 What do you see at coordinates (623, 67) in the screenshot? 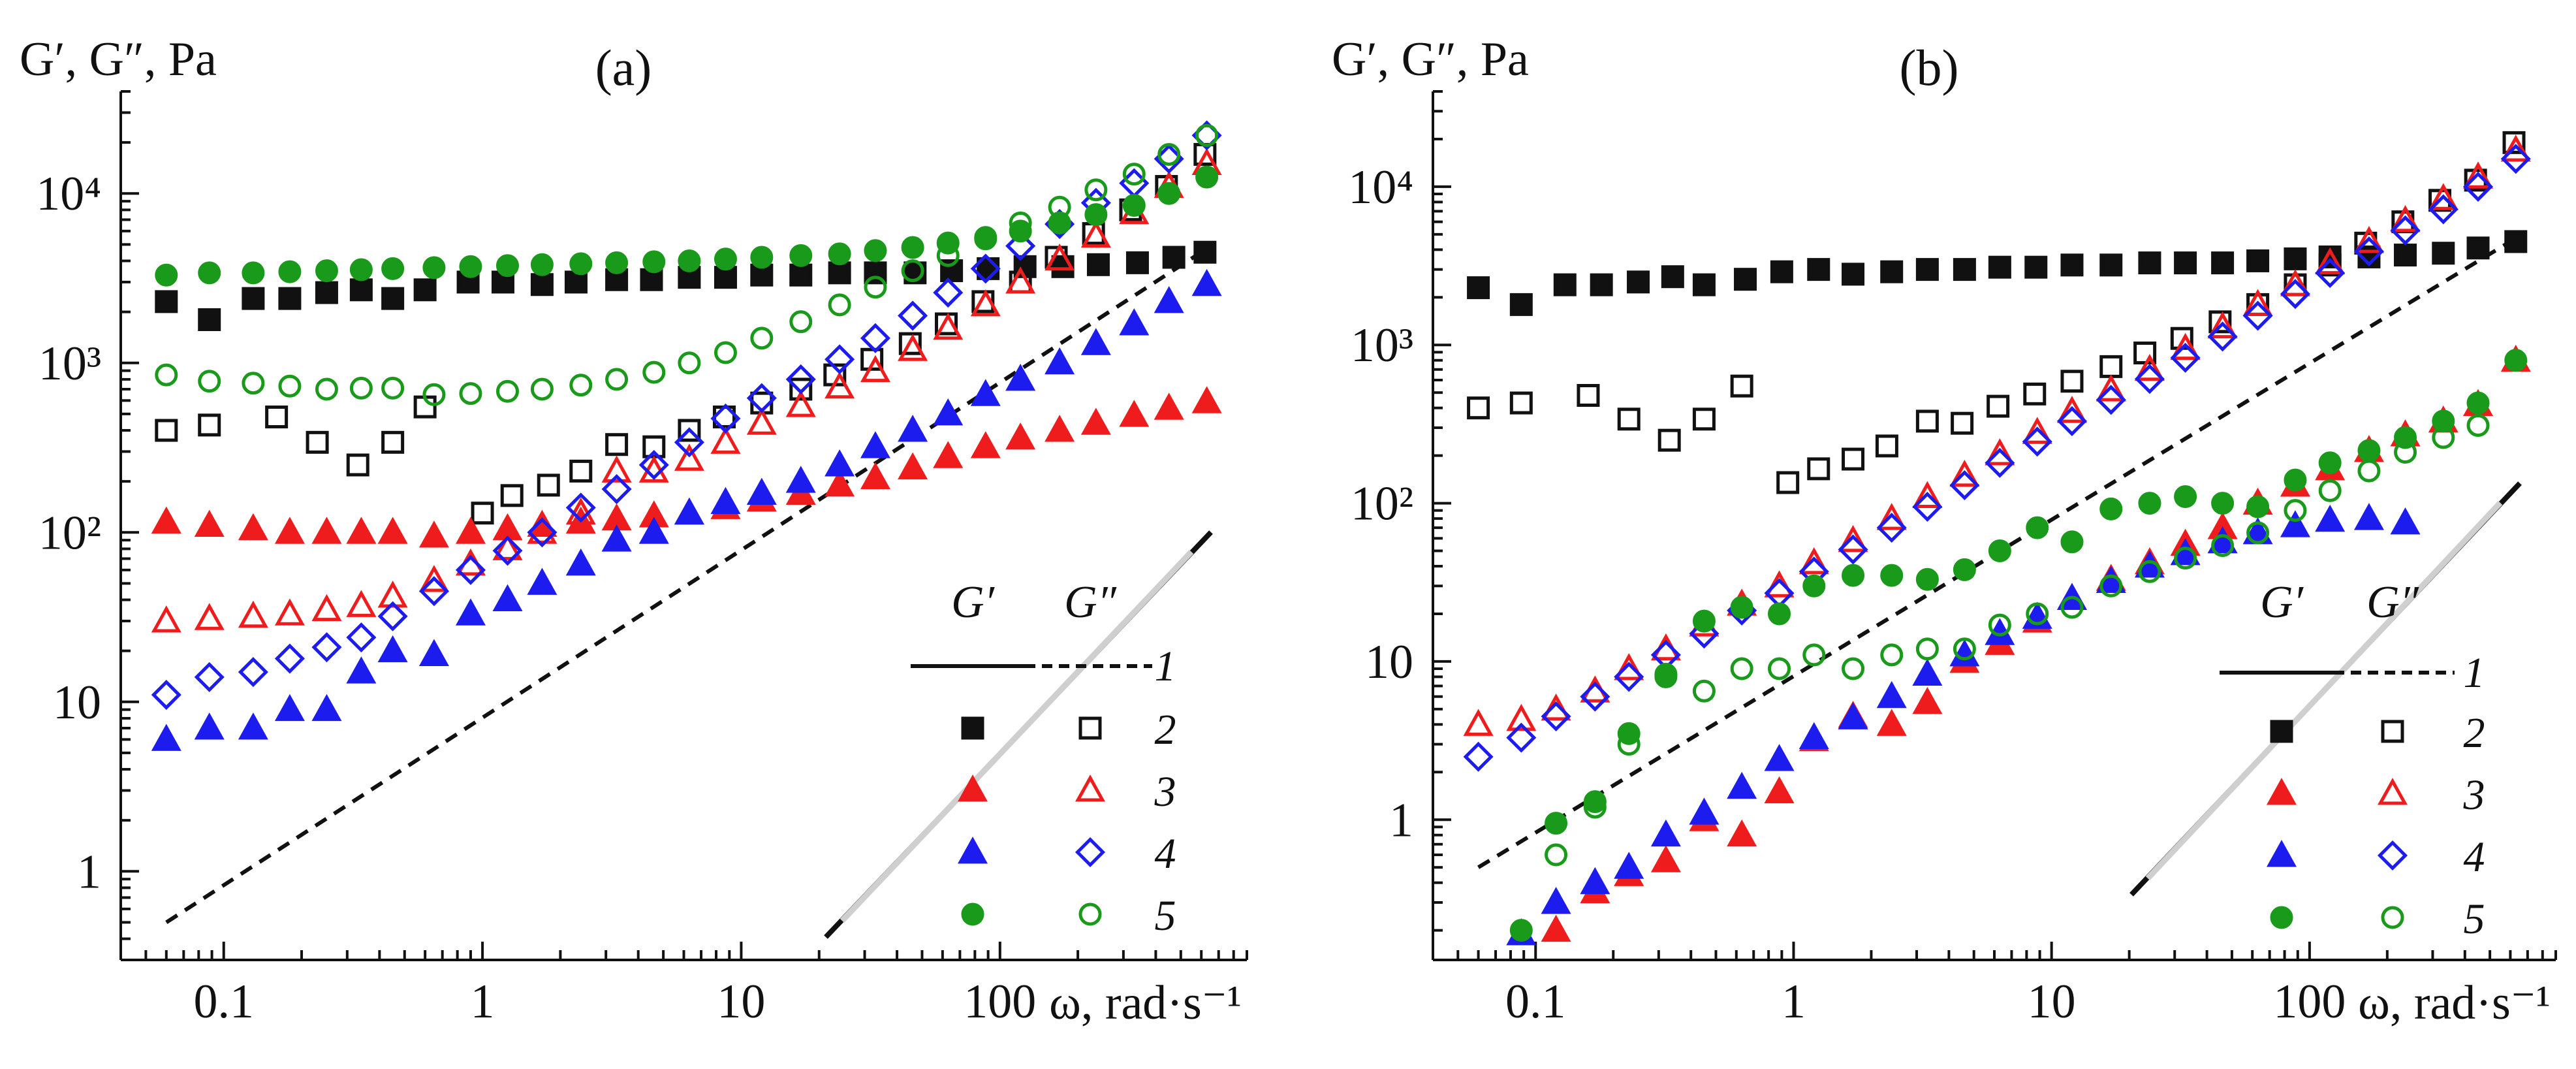
I see `panel-title: (a)` at bounding box center [623, 67].